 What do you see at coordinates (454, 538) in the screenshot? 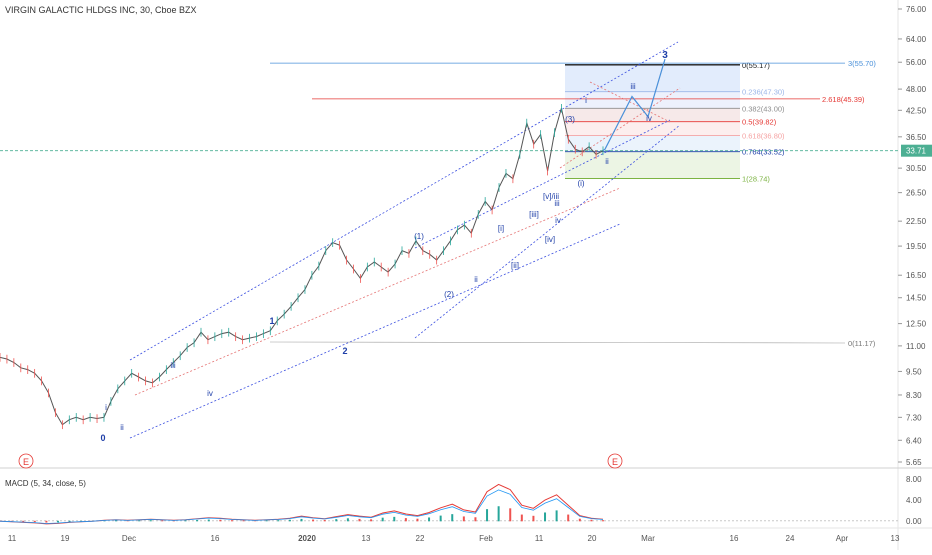
I see `time-axis: 11 19 Dec 16 2020 13 22 Feb 11 20 Mar 16 24 Apr 13` at bounding box center [454, 538].